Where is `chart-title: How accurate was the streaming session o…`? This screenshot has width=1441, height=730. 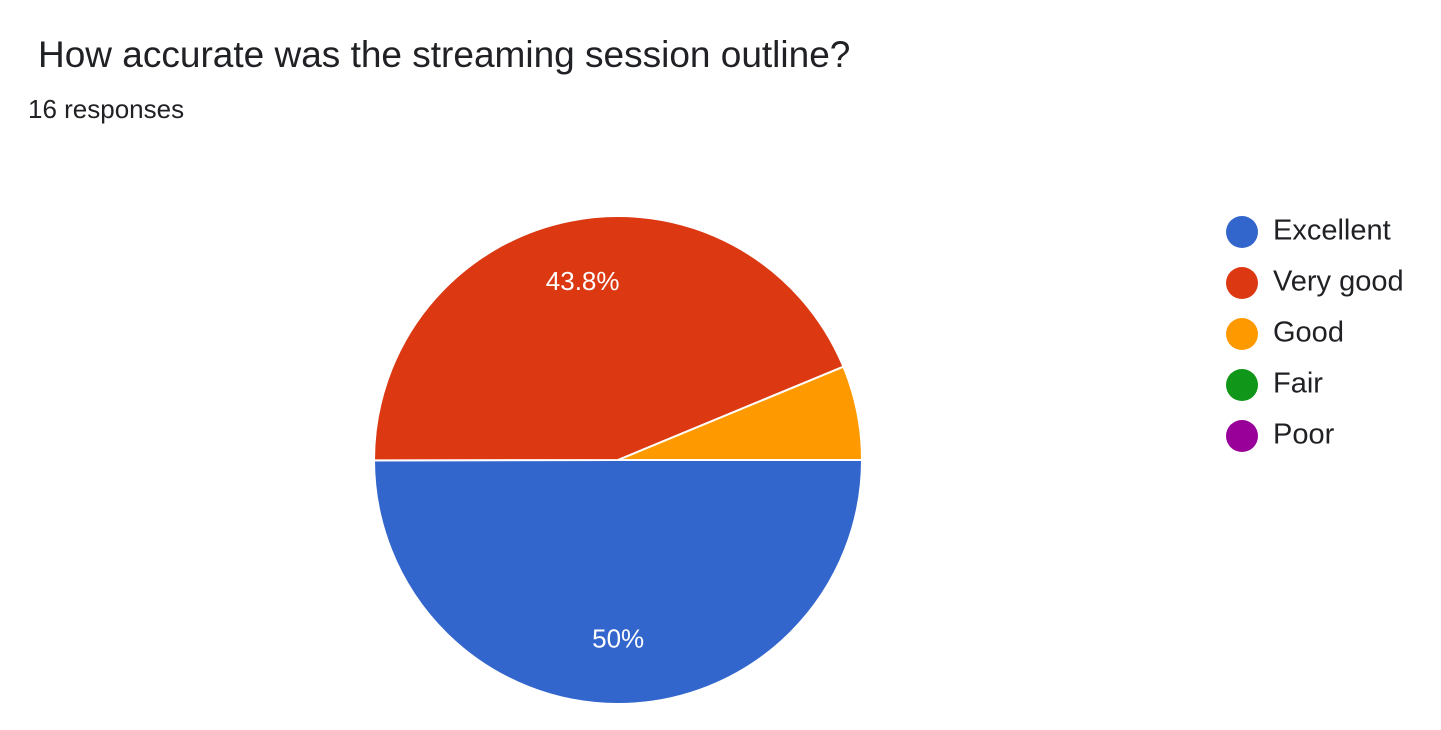
chart-title: How accurate was the streaming session o… is located at coordinates (444, 54).